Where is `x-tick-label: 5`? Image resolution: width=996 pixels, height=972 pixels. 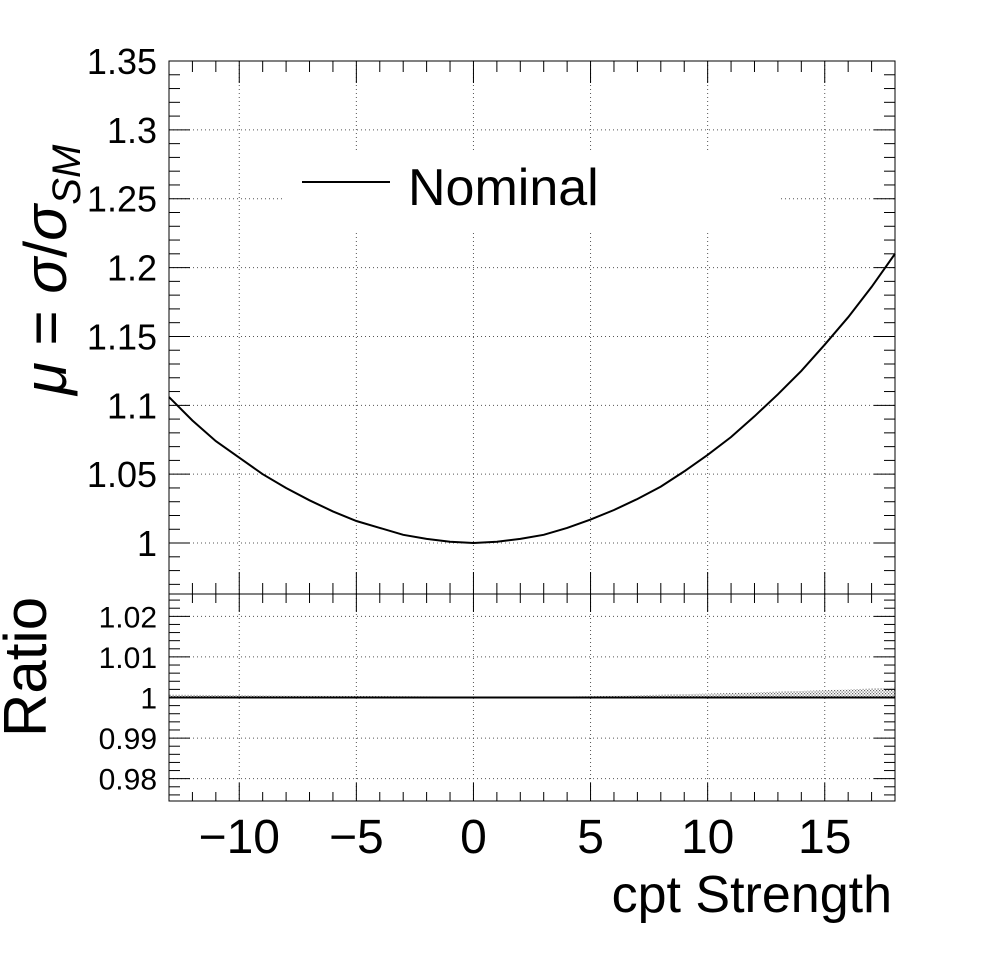 x-tick-label: 5 is located at coordinates (590, 837).